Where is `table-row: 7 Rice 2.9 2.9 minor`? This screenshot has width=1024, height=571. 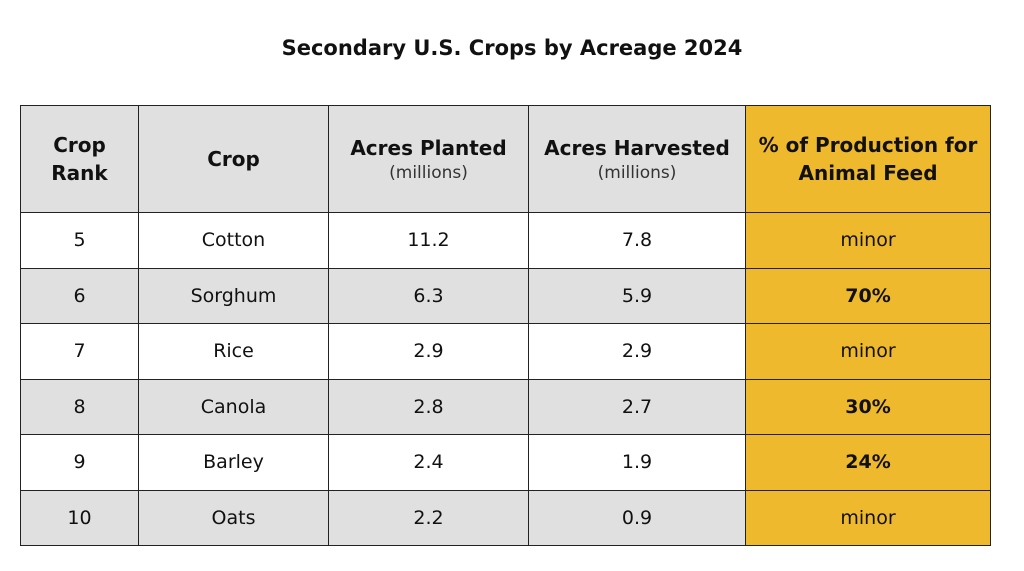
table-row: 7 Rice 2.9 2.9 minor is located at coordinates (505, 351).